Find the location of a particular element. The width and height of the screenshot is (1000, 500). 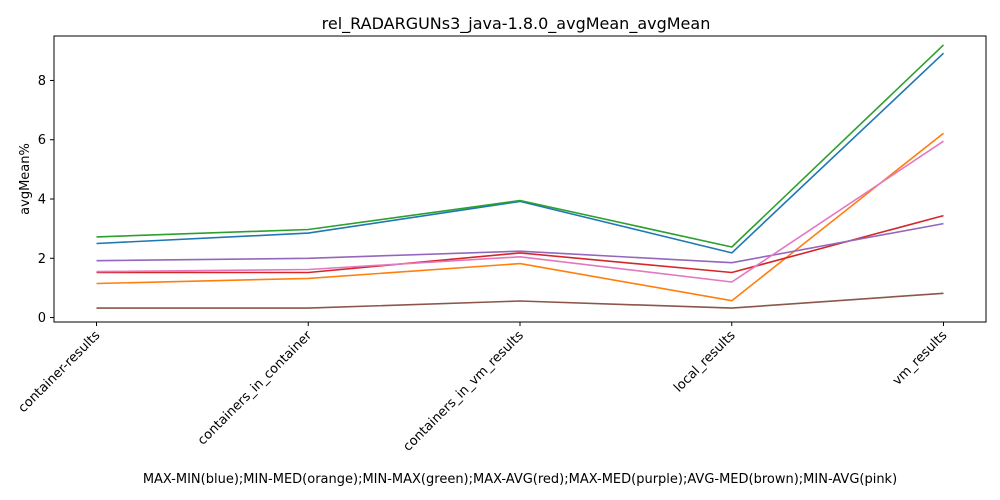

y-tick-label: 2 is located at coordinates (42, 259).